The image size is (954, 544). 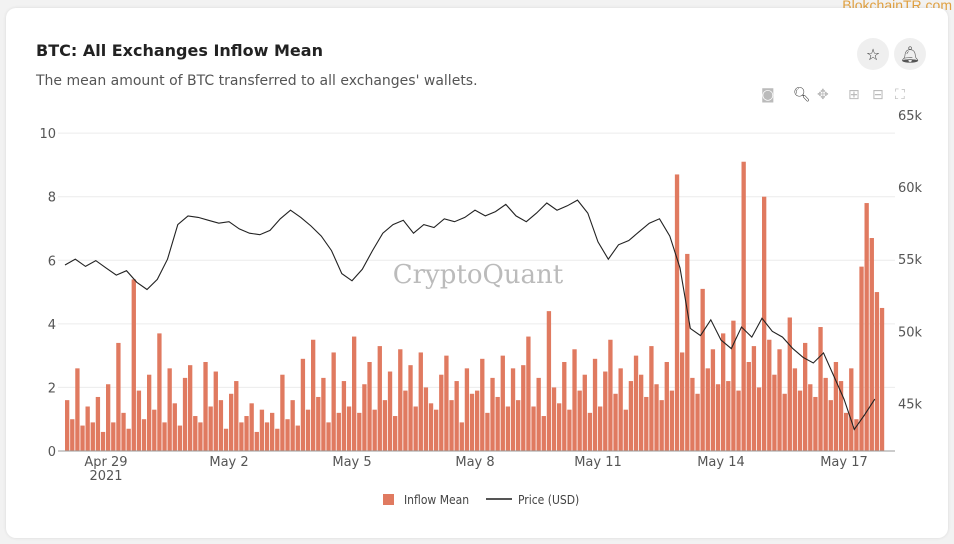 I want to click on legend-price: Price (USD), so click(x=532, y=500).